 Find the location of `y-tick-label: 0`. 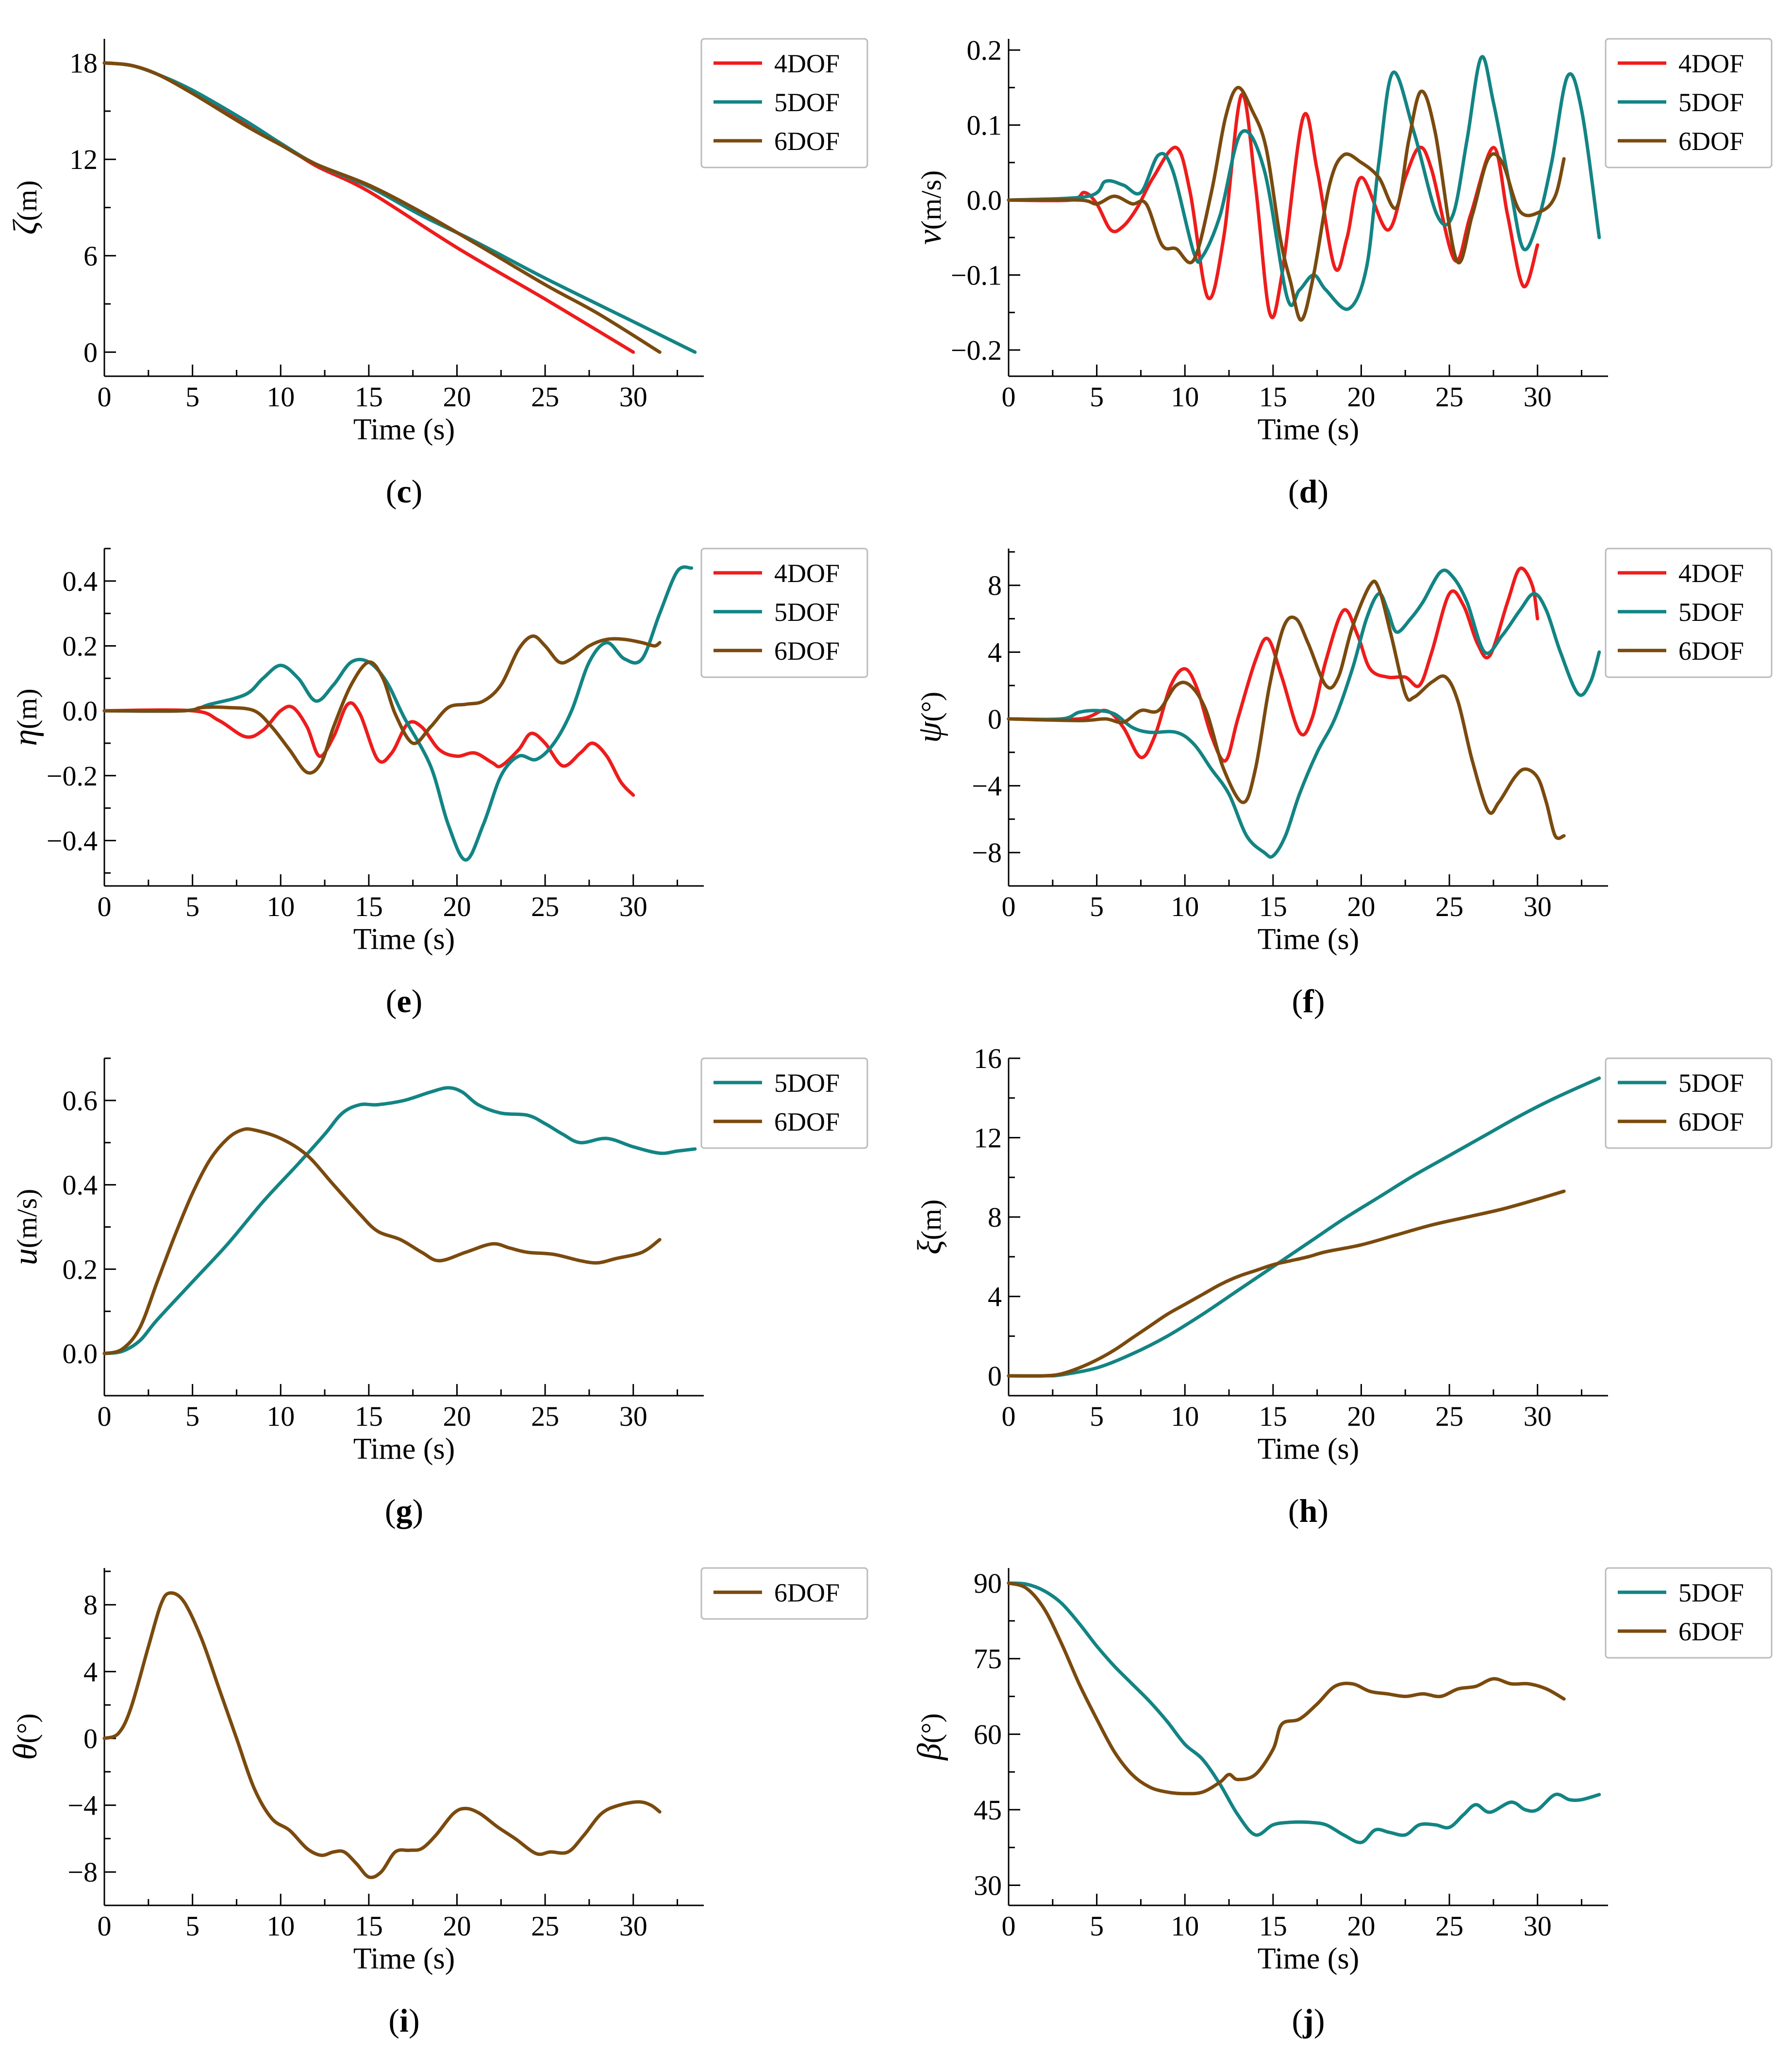

y-tick-label: 0 is located at coordinates (91, 1738).